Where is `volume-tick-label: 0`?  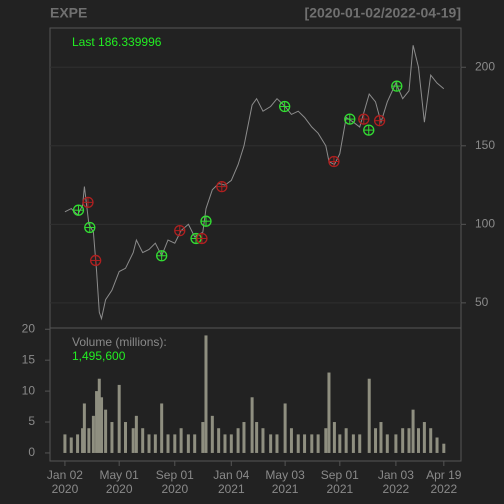
volume-tick-label: 0 is located at coordinates (31, 452).